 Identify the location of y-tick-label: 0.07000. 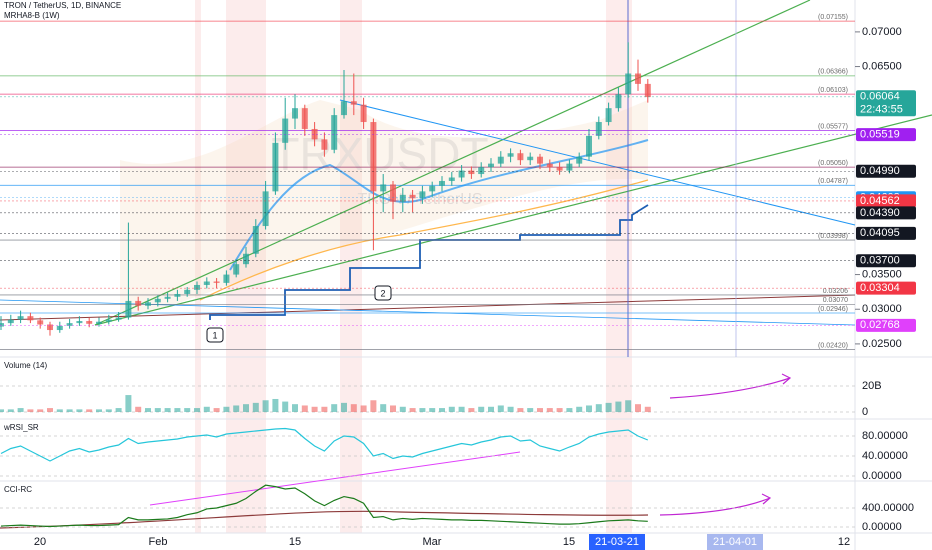
(882, 32).